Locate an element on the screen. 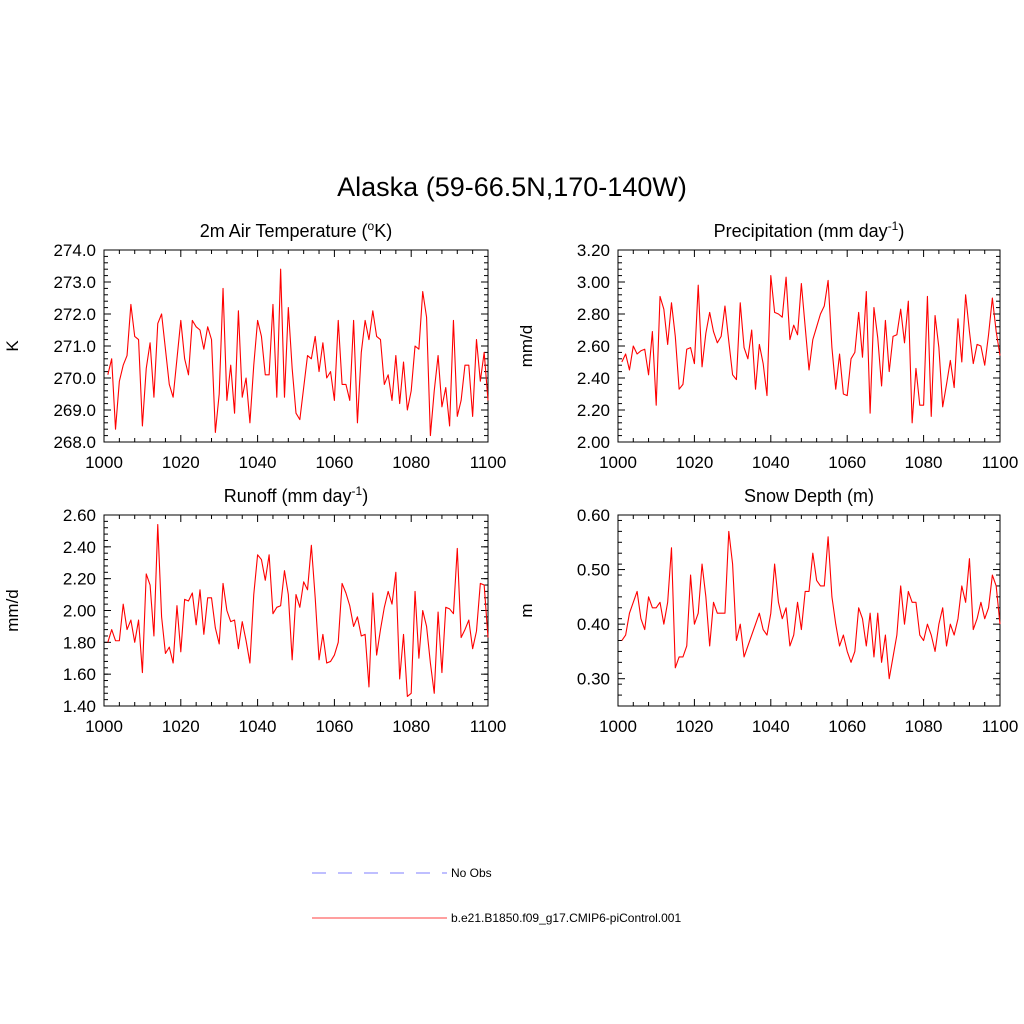 The height and width of the screenshot is (1024, 1024). y-tick-label: 0.30 is located at coordinates (593, 679).